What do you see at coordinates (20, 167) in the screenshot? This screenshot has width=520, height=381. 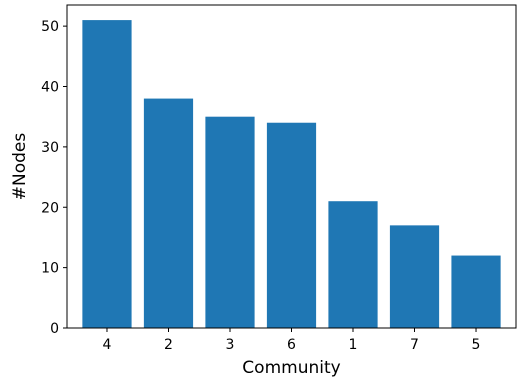 I see `y-axis-label: #Nodes` at bounding box center [20, 167].